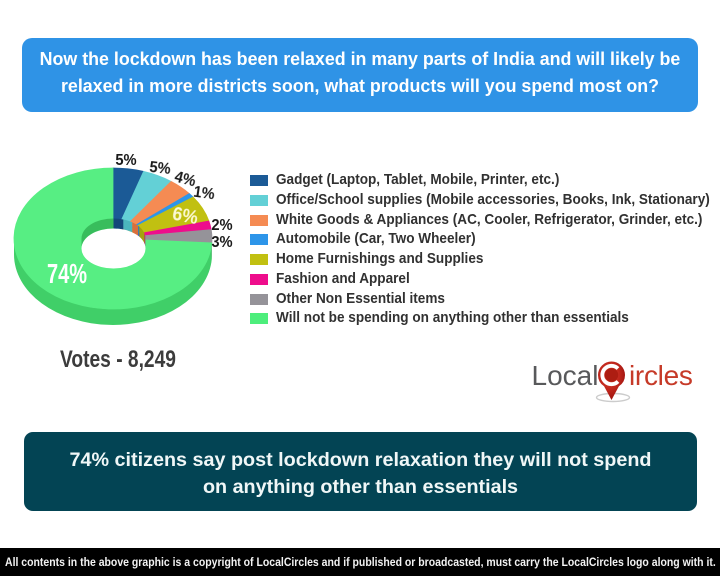 The width and height of the screenshot is (720, 576). What do you see at coordinates (661, 375) in the screenshot?
I see `svg-text: ircles` at bounding box center [661, 375].